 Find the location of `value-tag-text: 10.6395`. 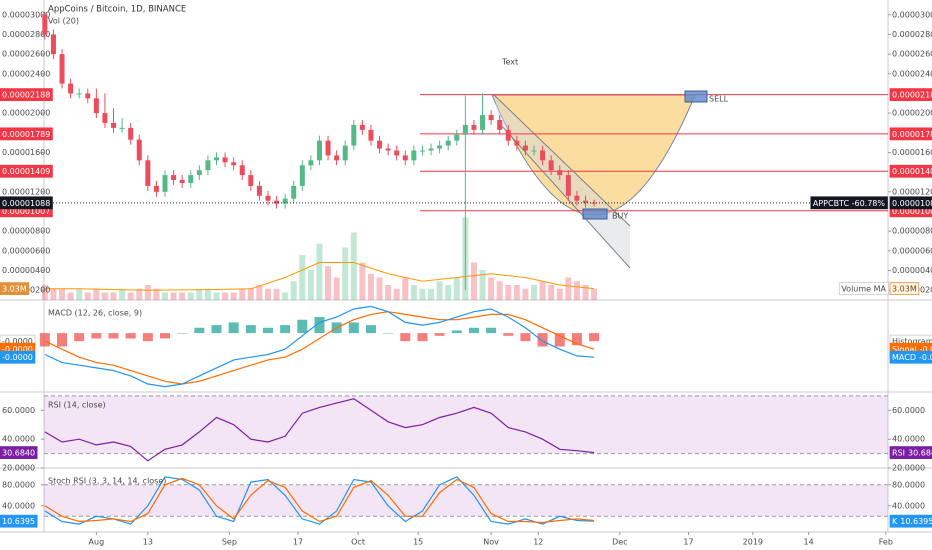

value-tag-text: 10.6395 is located at coordinates (18, 521).